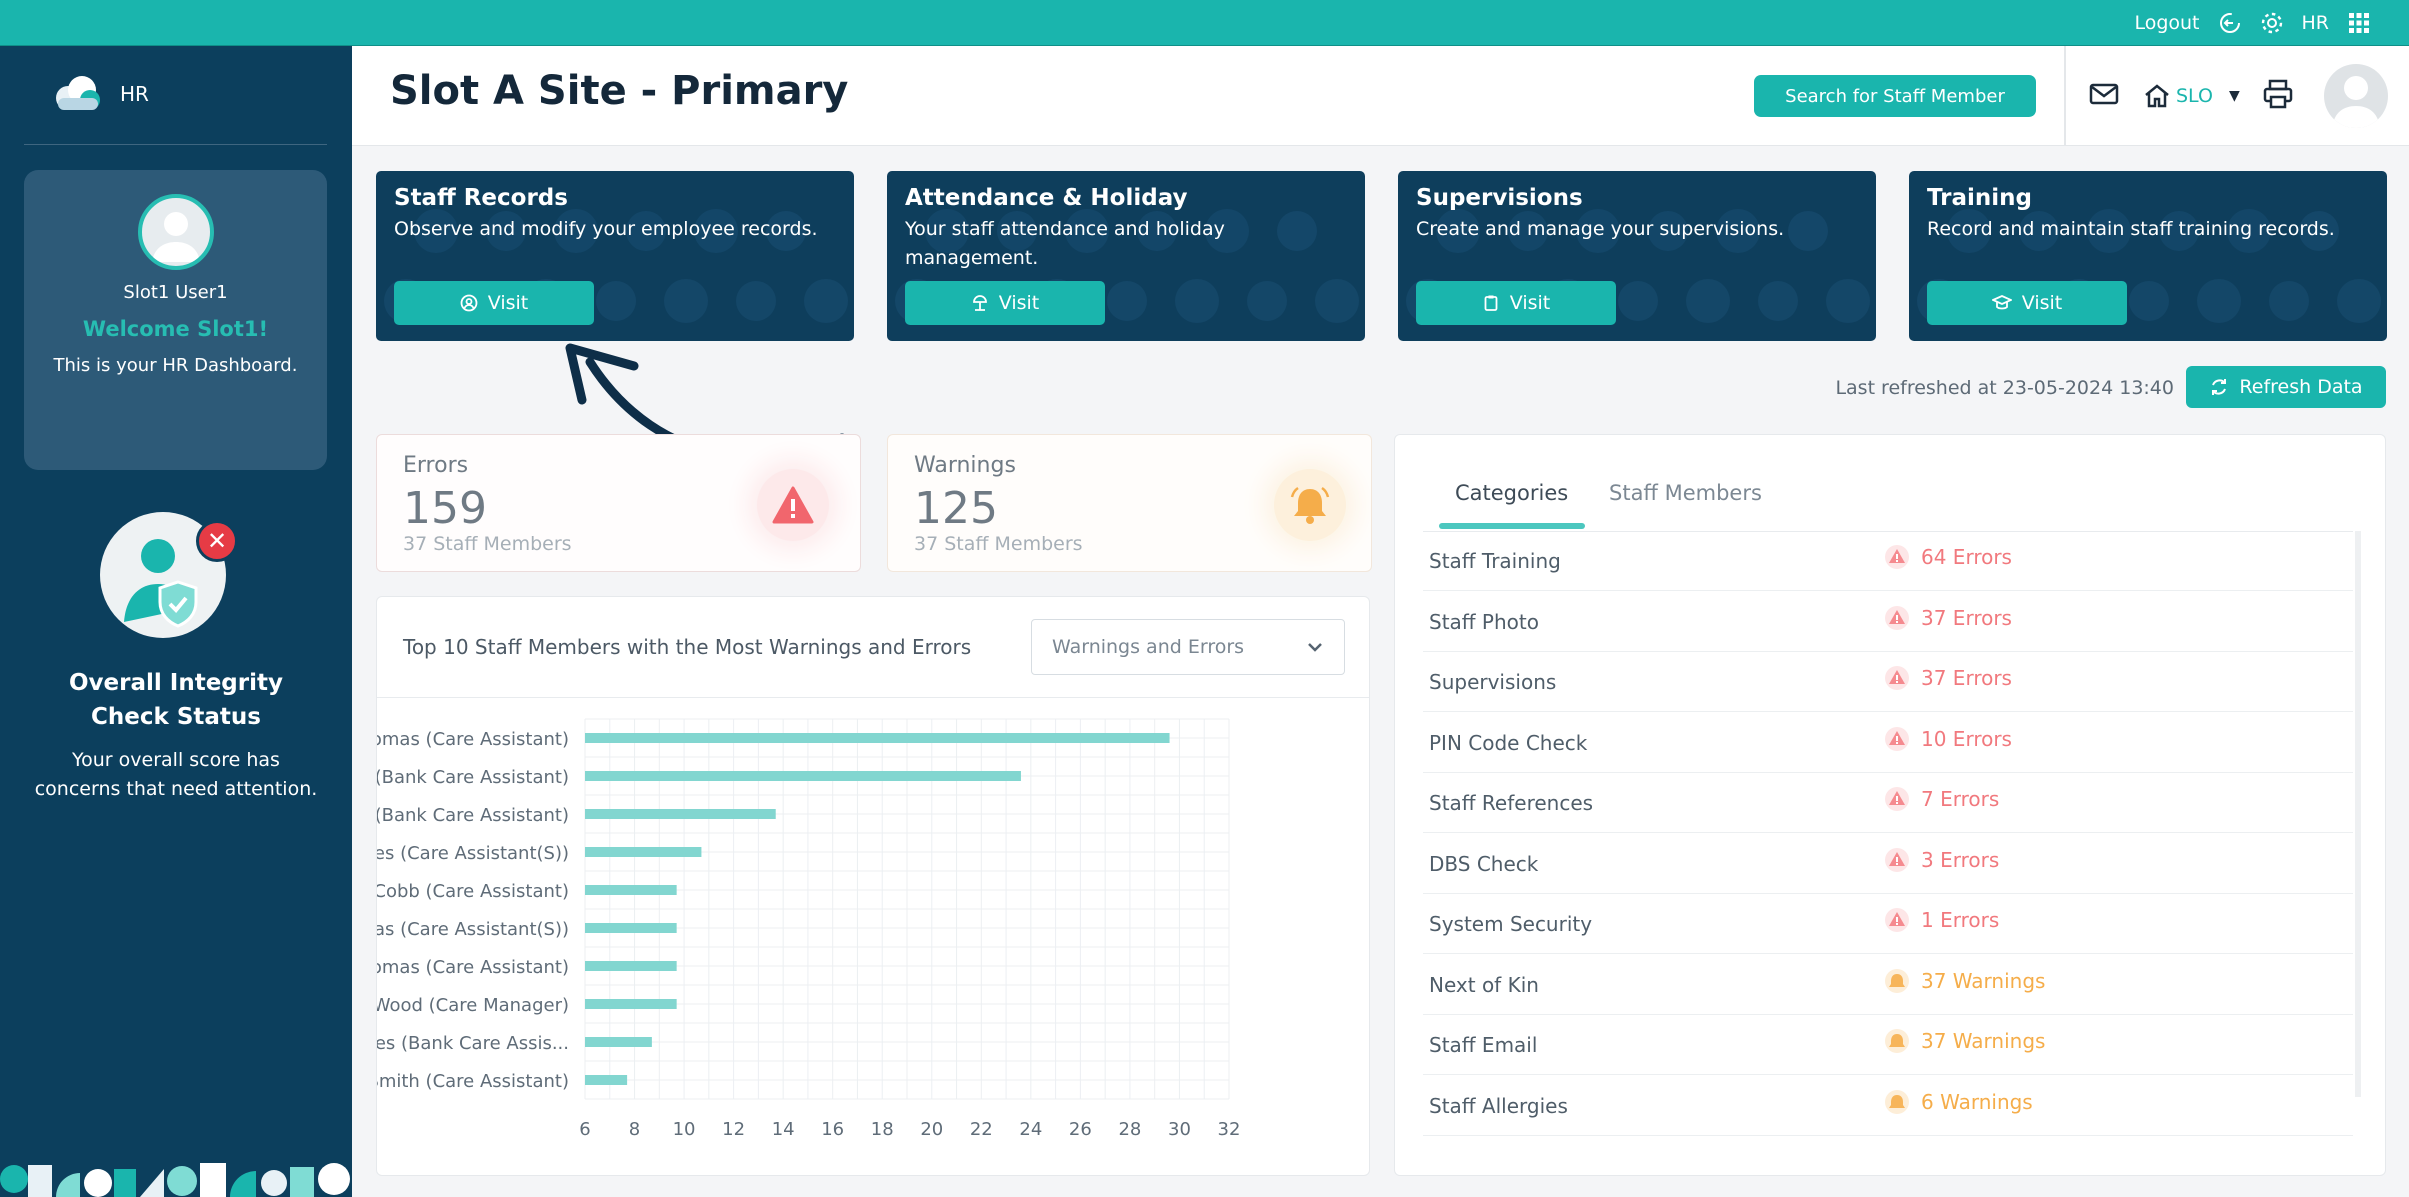 This screenshot has width=2409, height=1197. I want to click on list-item: Staff Allergies 6 Warnings, so click(1888, 1106).